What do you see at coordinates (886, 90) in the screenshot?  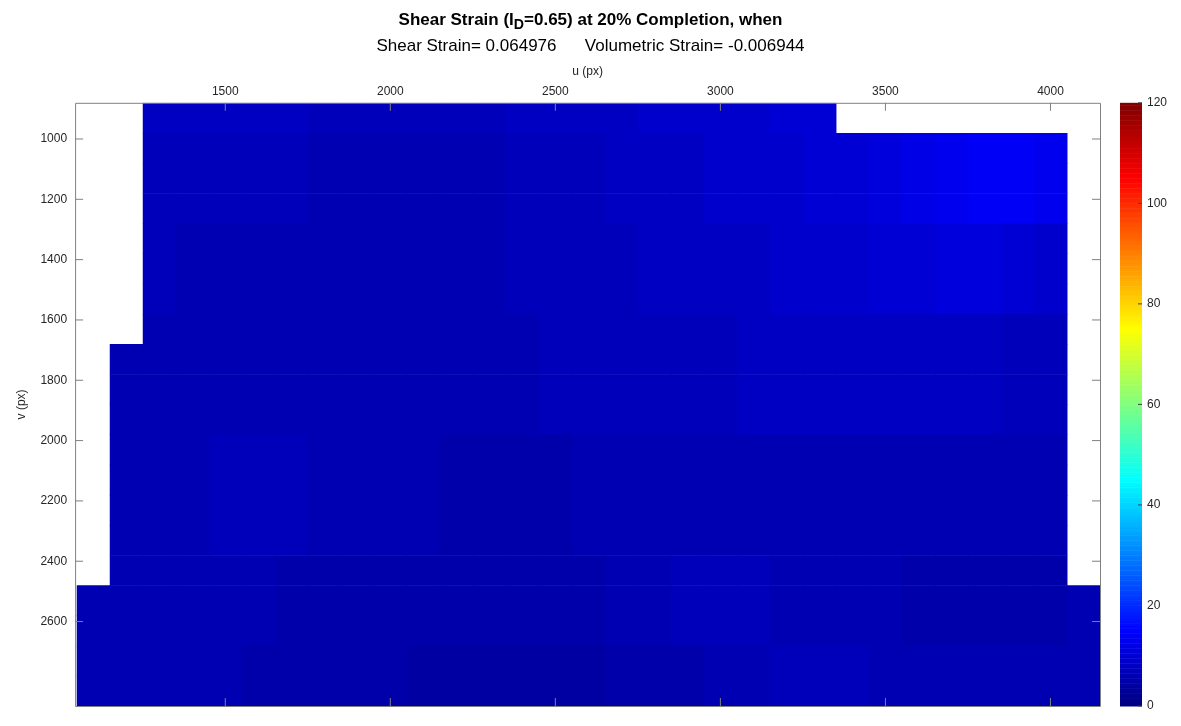 I see `x-tick-label: 3500` at bounding box center [886, 90].